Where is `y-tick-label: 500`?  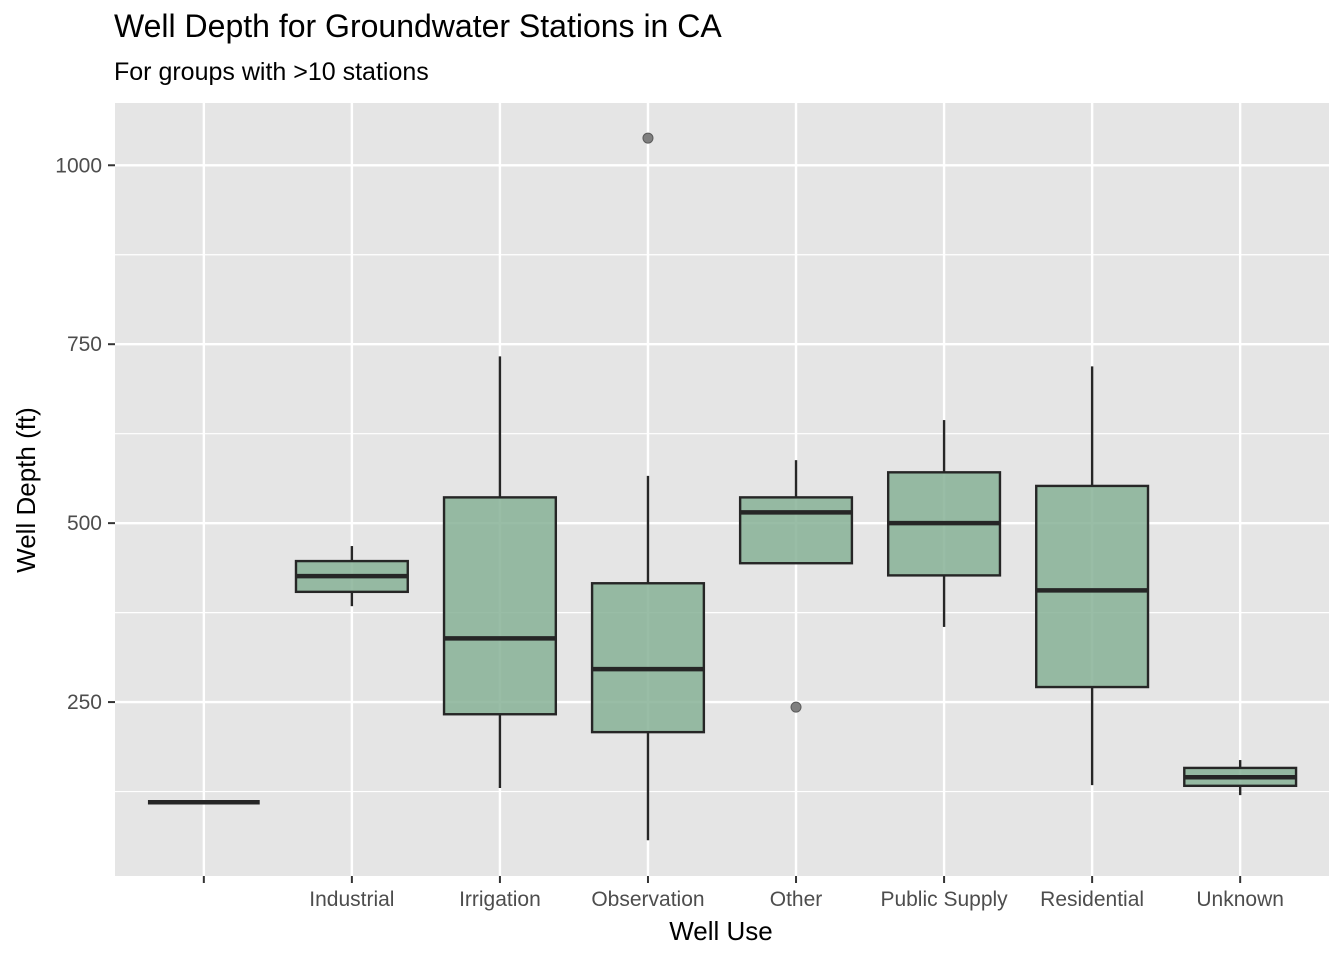 y-tick-label: 500 is located at coordinates (84, 523).